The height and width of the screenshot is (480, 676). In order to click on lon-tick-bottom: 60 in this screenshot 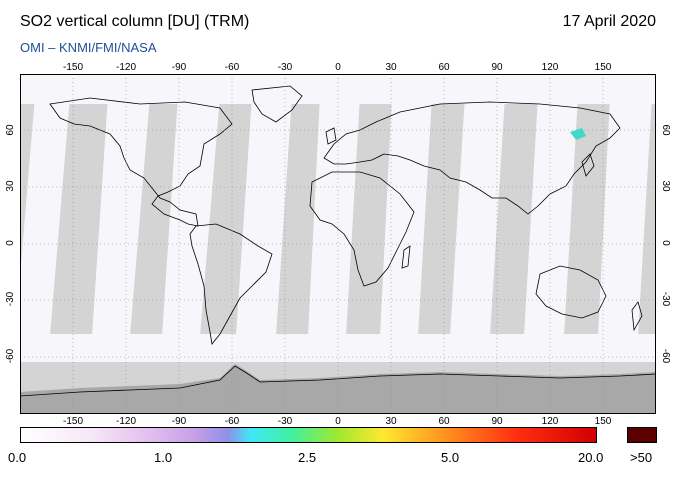, I will do `click(444, 421)`.